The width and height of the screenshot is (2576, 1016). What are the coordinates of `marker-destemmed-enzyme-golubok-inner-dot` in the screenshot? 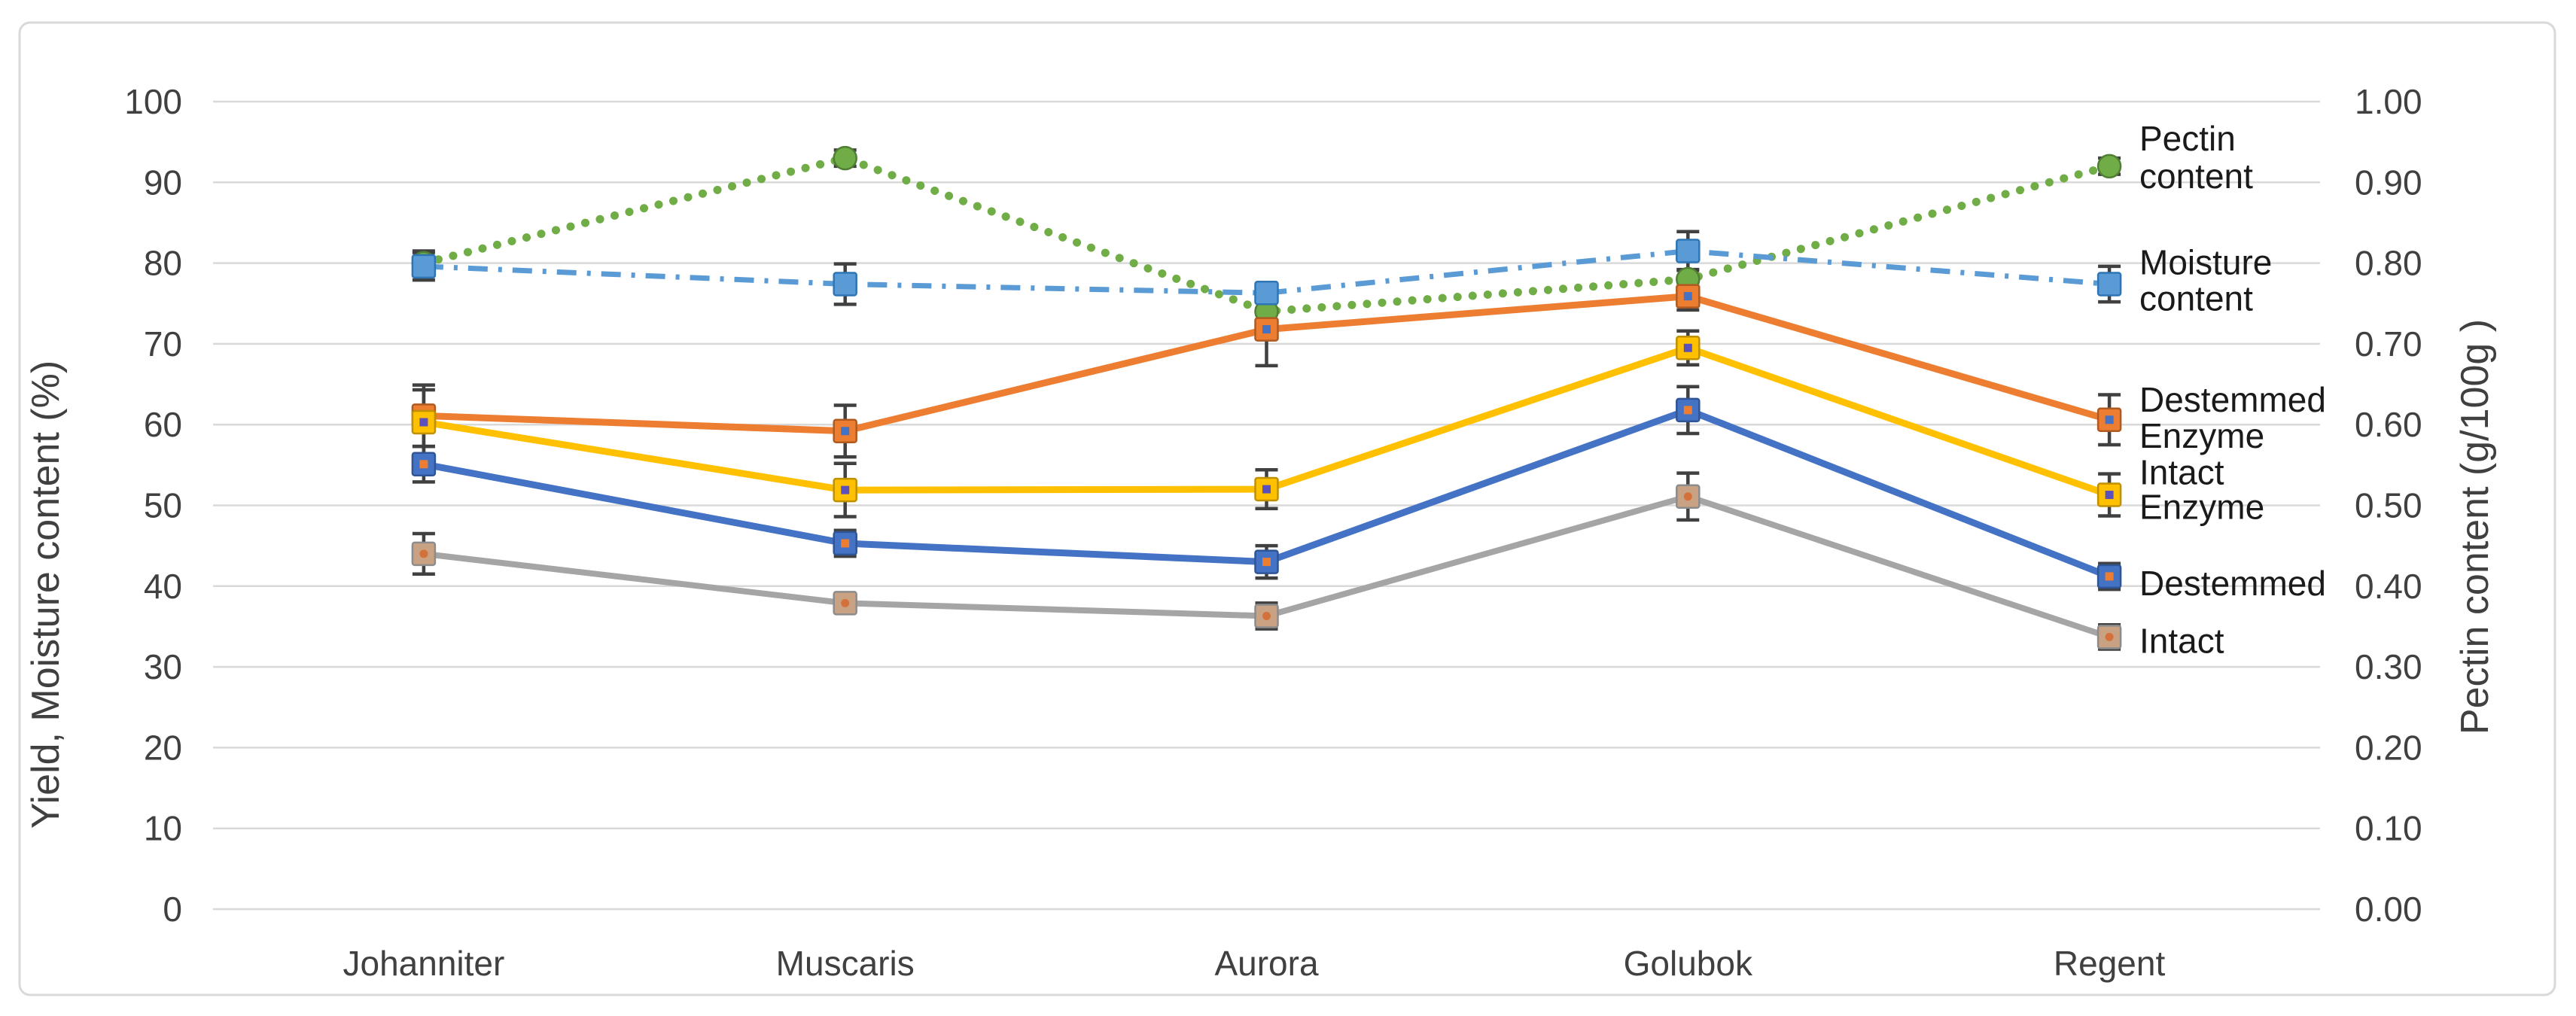 It's located at (1688, 296).